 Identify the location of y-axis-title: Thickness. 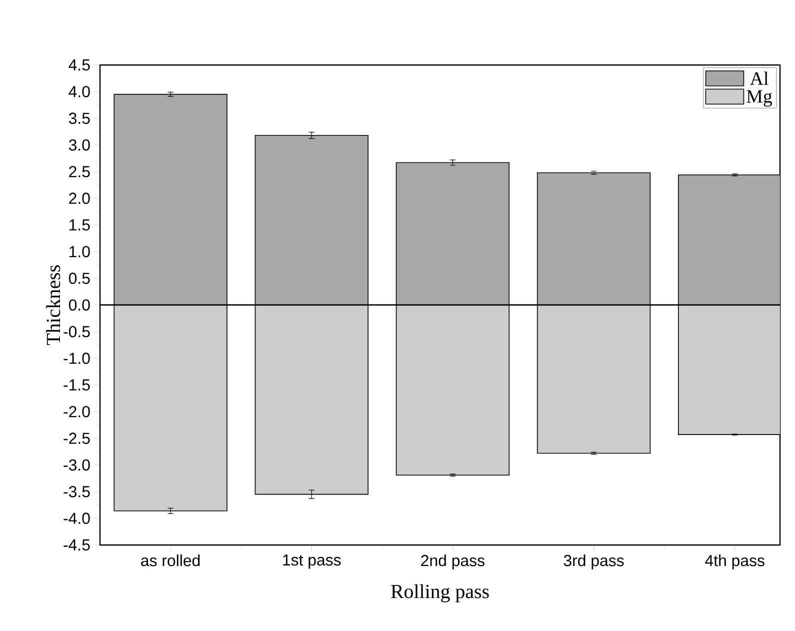
(53, 305).